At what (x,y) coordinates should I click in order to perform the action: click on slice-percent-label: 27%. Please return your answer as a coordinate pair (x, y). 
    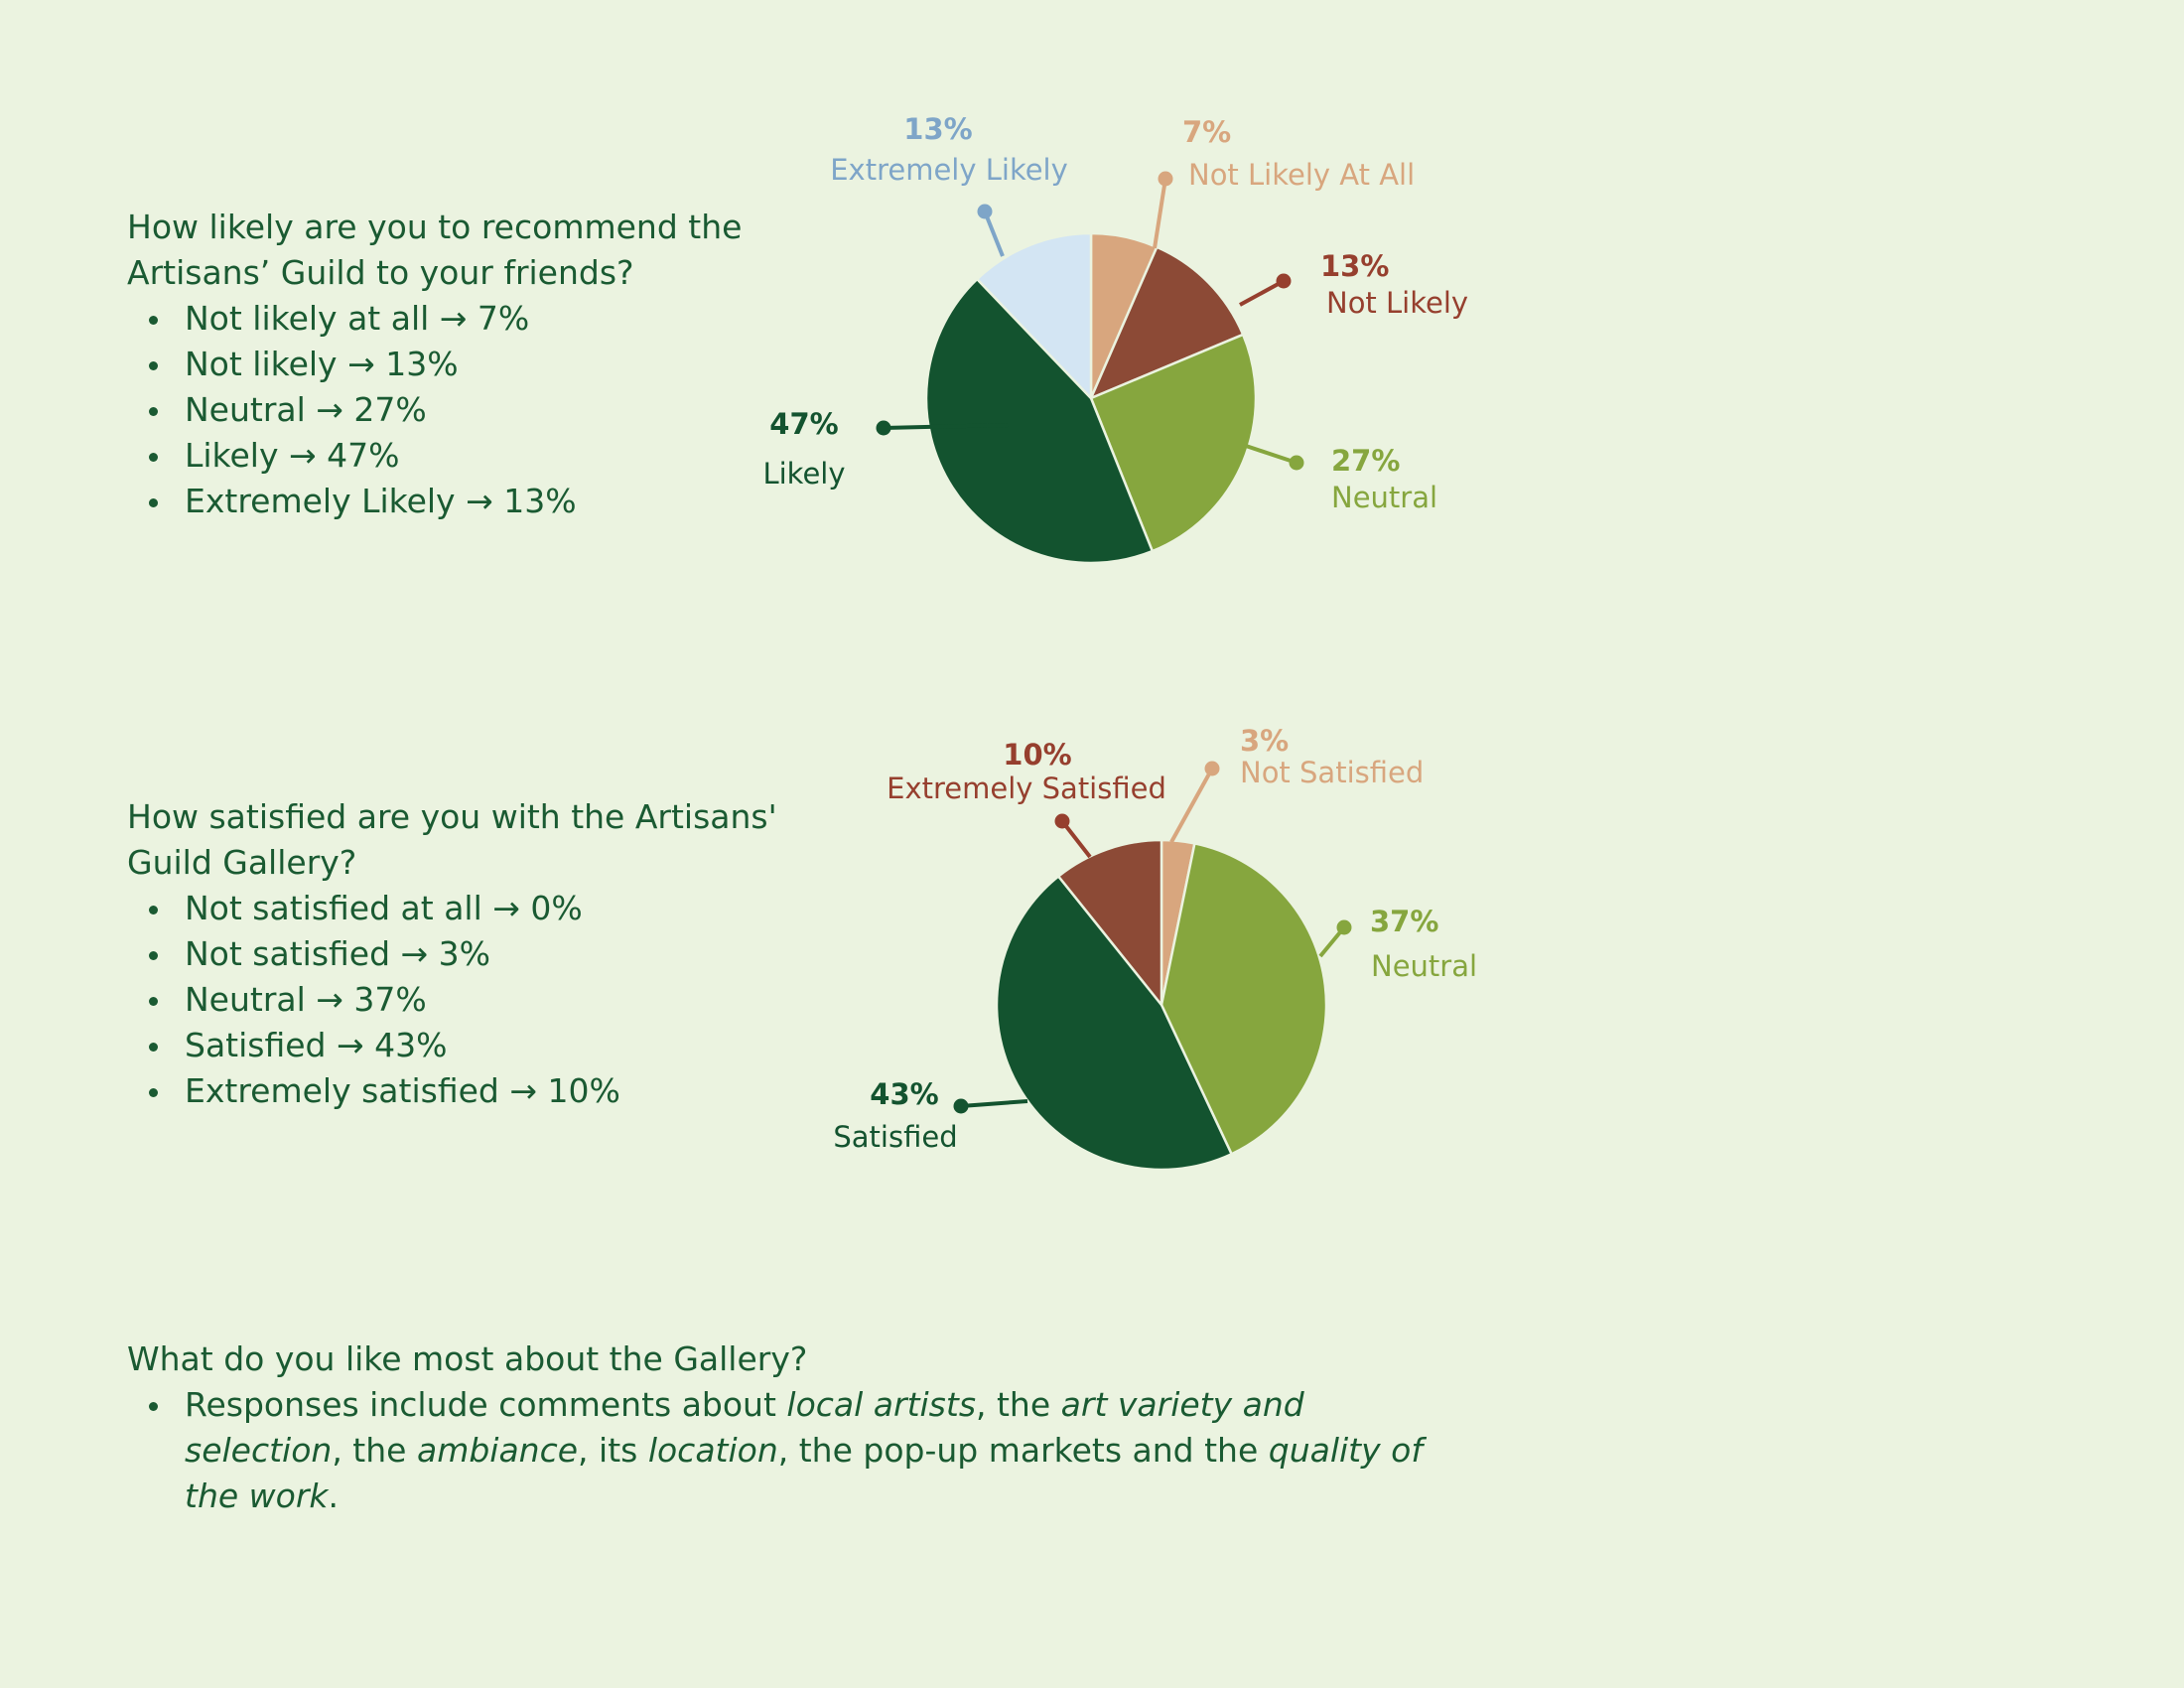
    Looking at the image, I should click on (1365, 461).